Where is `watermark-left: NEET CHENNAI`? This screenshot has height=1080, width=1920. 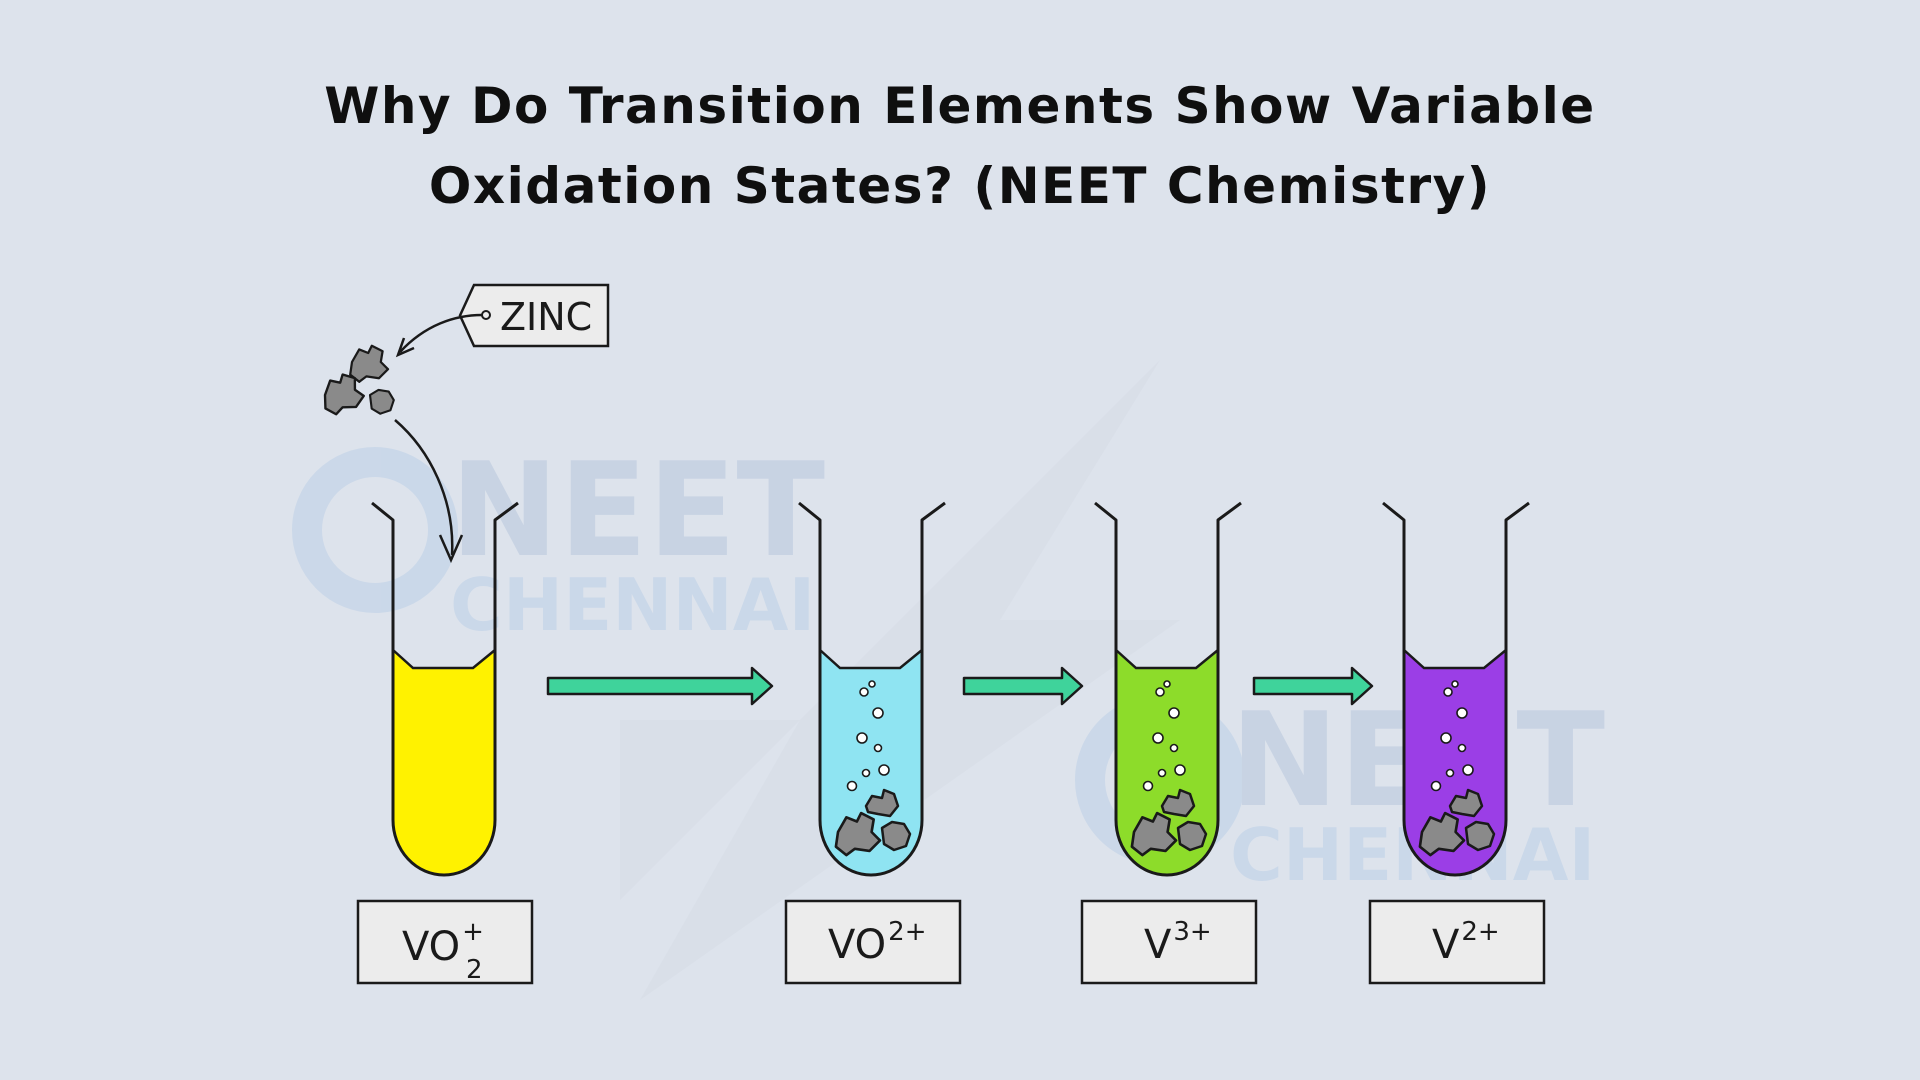
watermark-left: NEET CHENNAI is located at coordinates (558, 540).